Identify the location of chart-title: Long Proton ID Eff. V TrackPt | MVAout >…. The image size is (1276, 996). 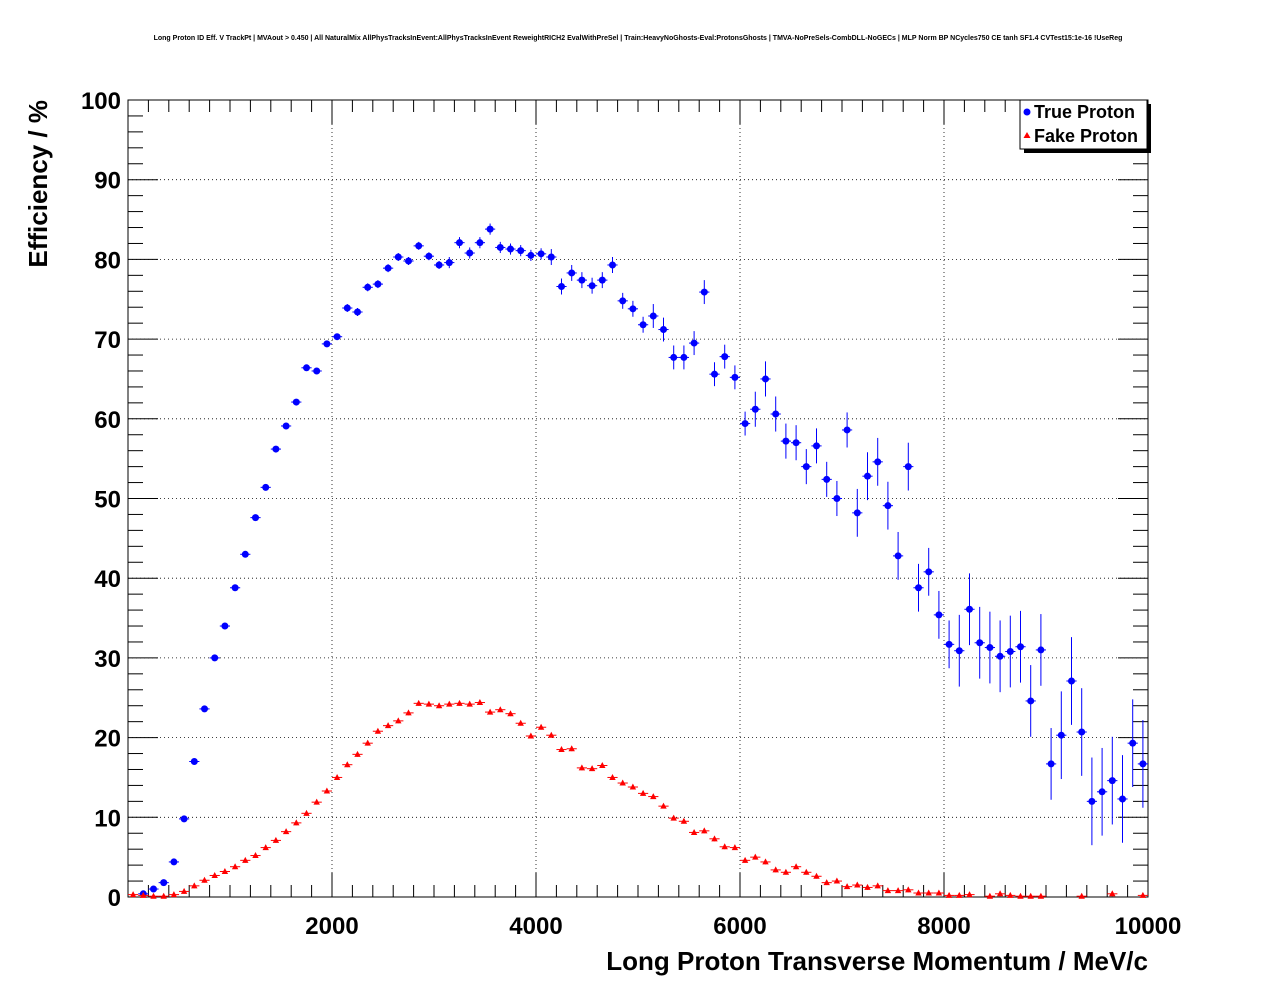
(638, 38).